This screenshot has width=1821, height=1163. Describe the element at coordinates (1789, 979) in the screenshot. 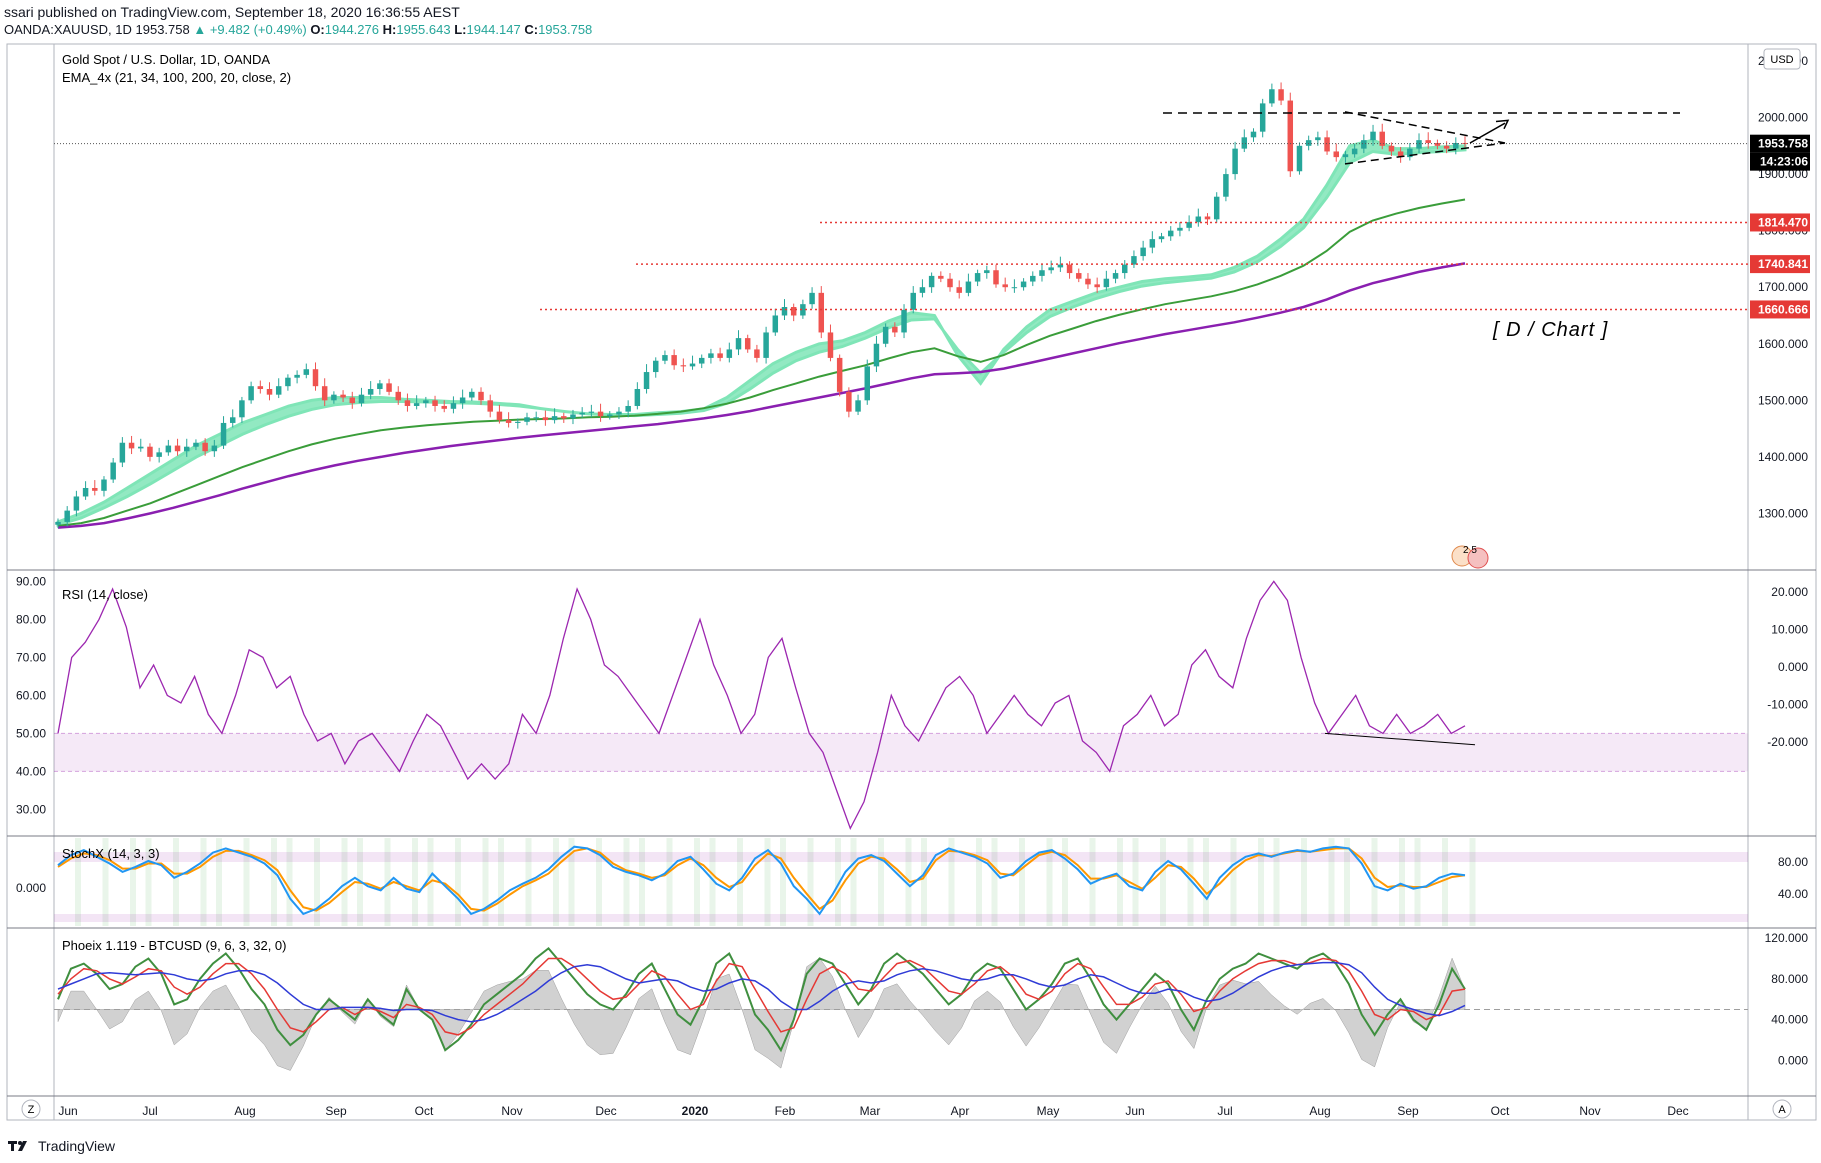

I see `phoeix-right-tick-1: 80.000` at that location.